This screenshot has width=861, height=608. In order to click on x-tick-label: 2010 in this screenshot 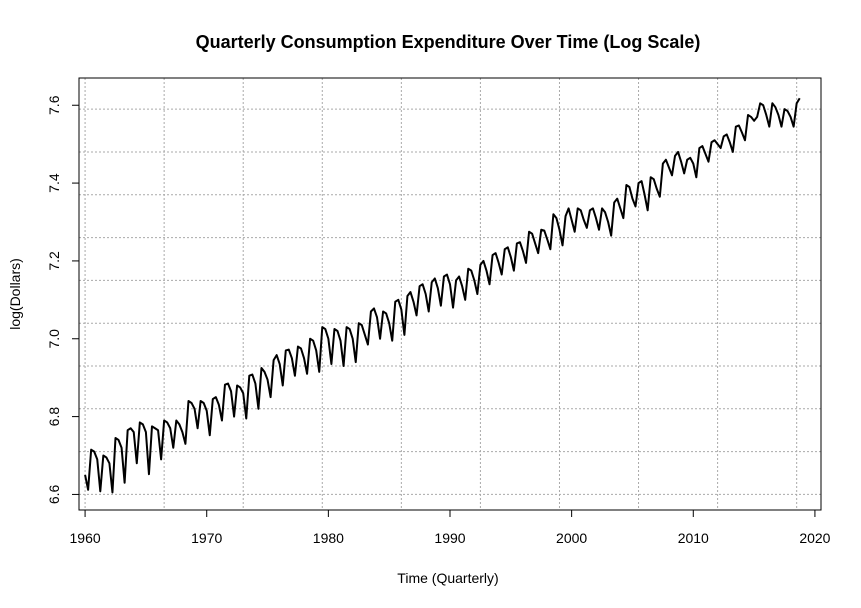, I will do `click(693, 538)`.